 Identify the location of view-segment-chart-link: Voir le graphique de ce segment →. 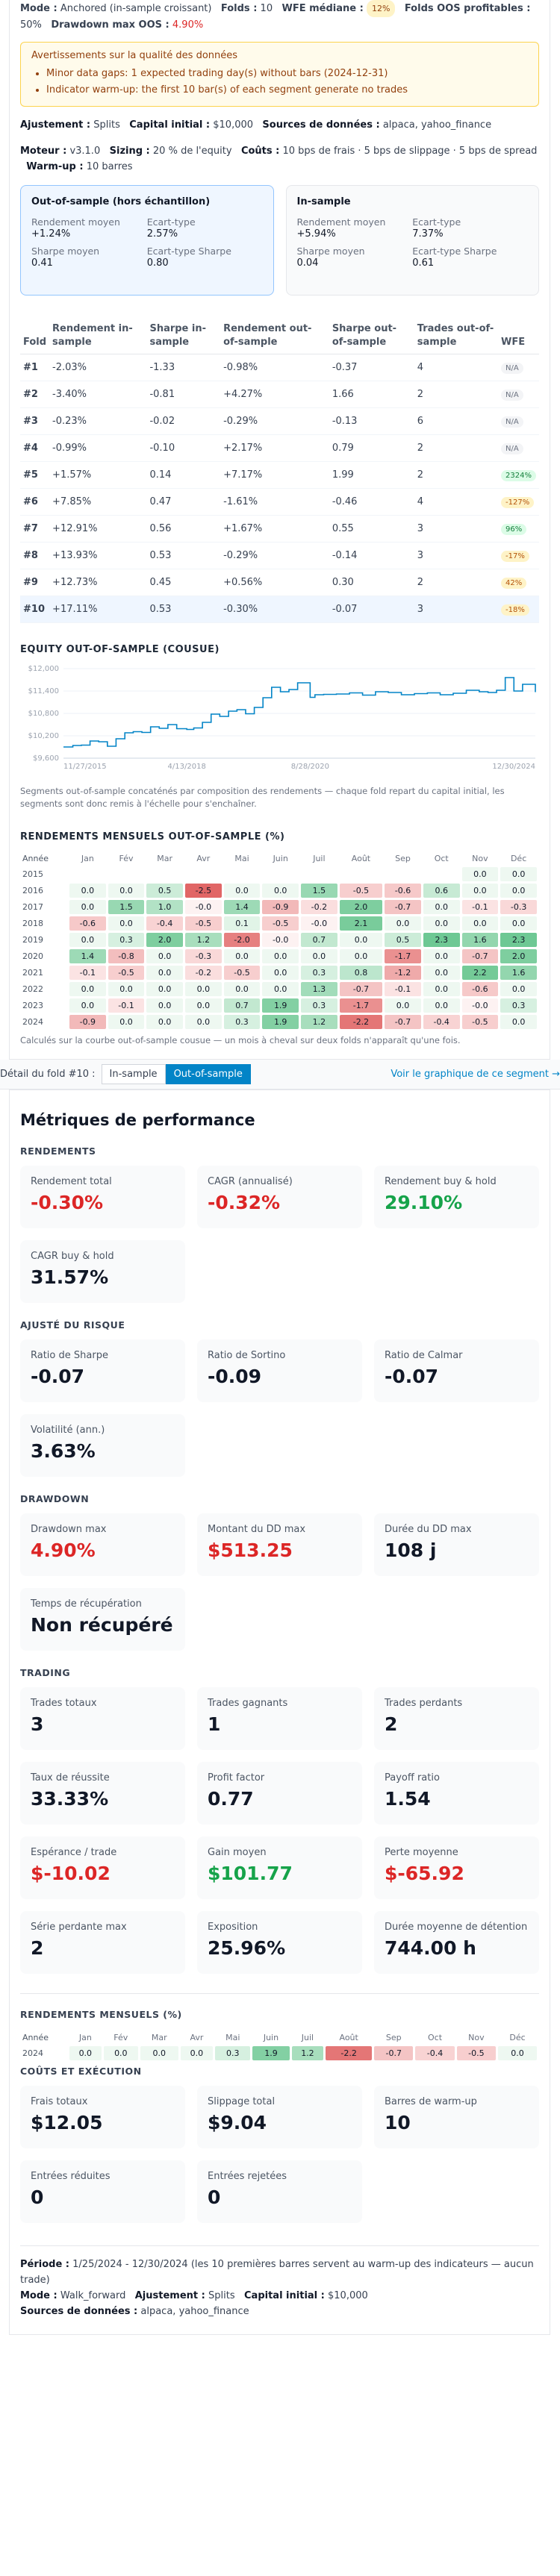
(475, 1074).